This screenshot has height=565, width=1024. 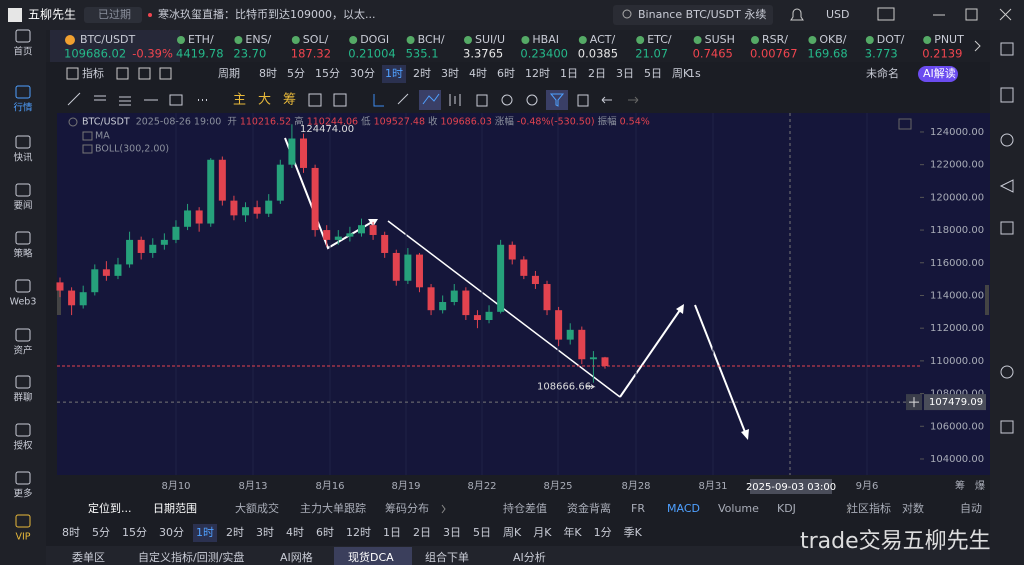 I want to click on bottom-period: 年K, so click(x=572, y=532).